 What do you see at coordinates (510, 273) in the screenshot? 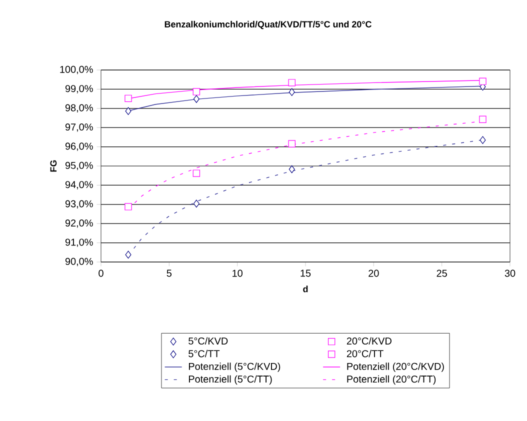
I see `x-tick-label: 30` at bounding box center [510, 273].